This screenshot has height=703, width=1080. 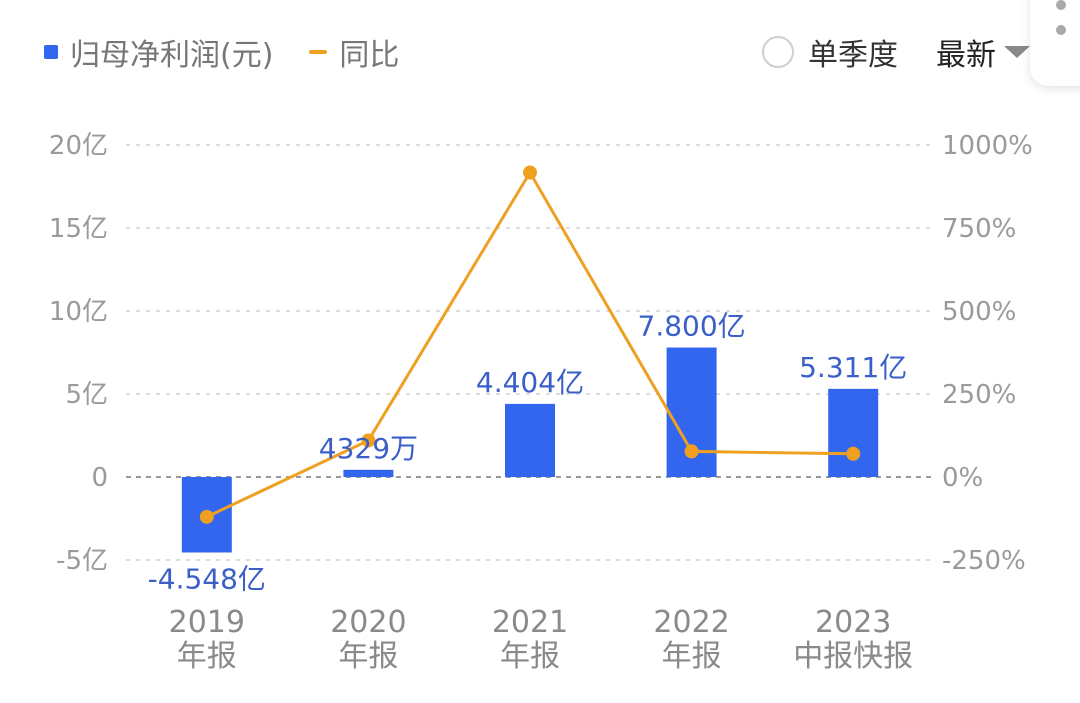 What do you see at coordinates (853, 622) in the screenshot?
I see `x-category-label: 2023` at bounding box center [853, 622].